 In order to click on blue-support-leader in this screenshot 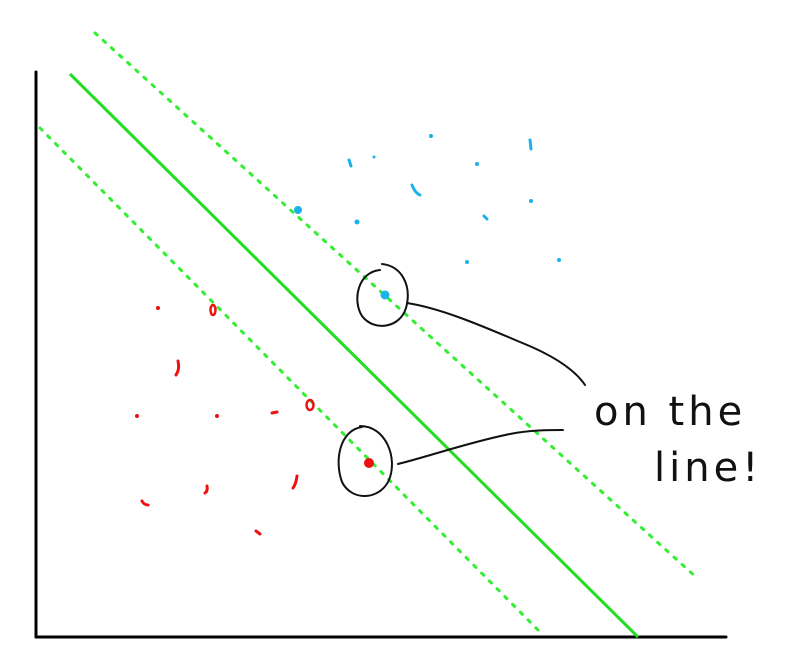, I will do `click(496, 344)`.